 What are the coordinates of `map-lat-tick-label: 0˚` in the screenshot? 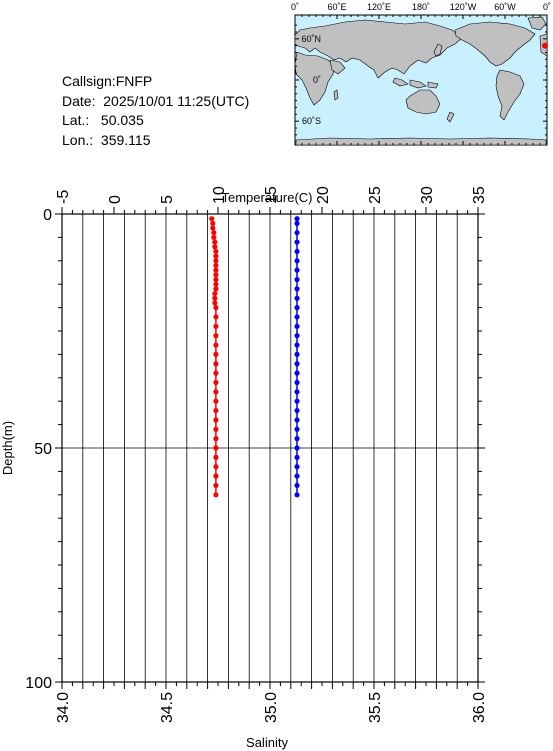 It's located at (317, 80).